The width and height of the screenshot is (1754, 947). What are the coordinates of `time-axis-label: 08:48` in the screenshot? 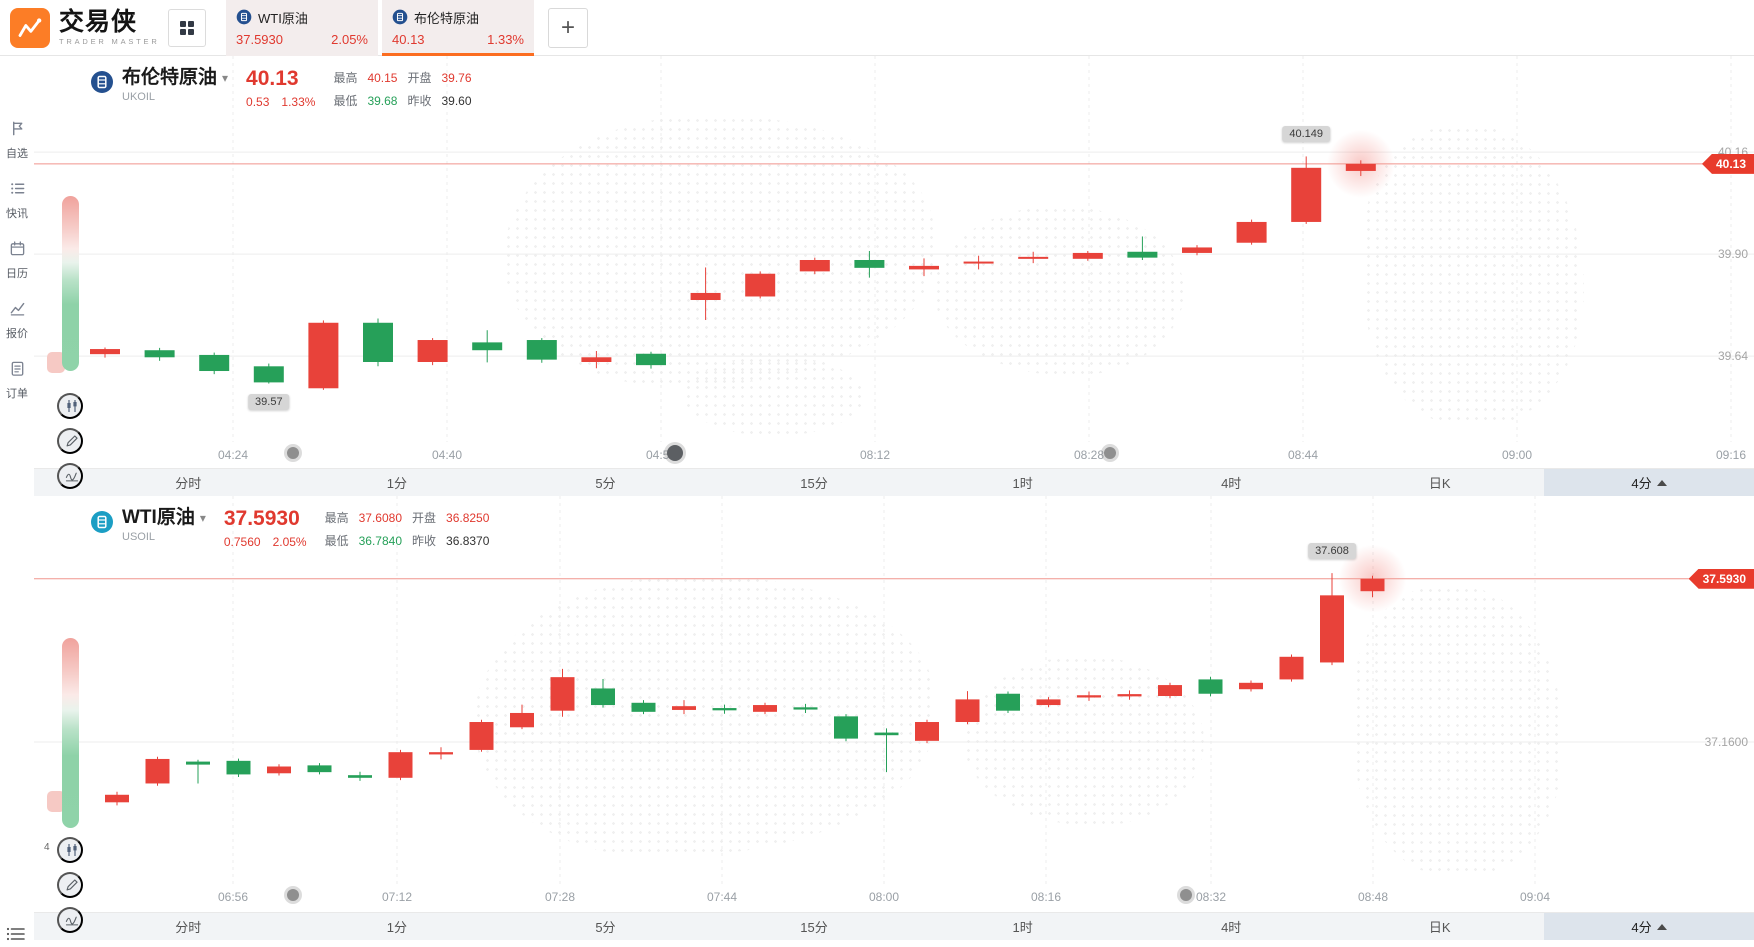 It's located at (1373, 897).